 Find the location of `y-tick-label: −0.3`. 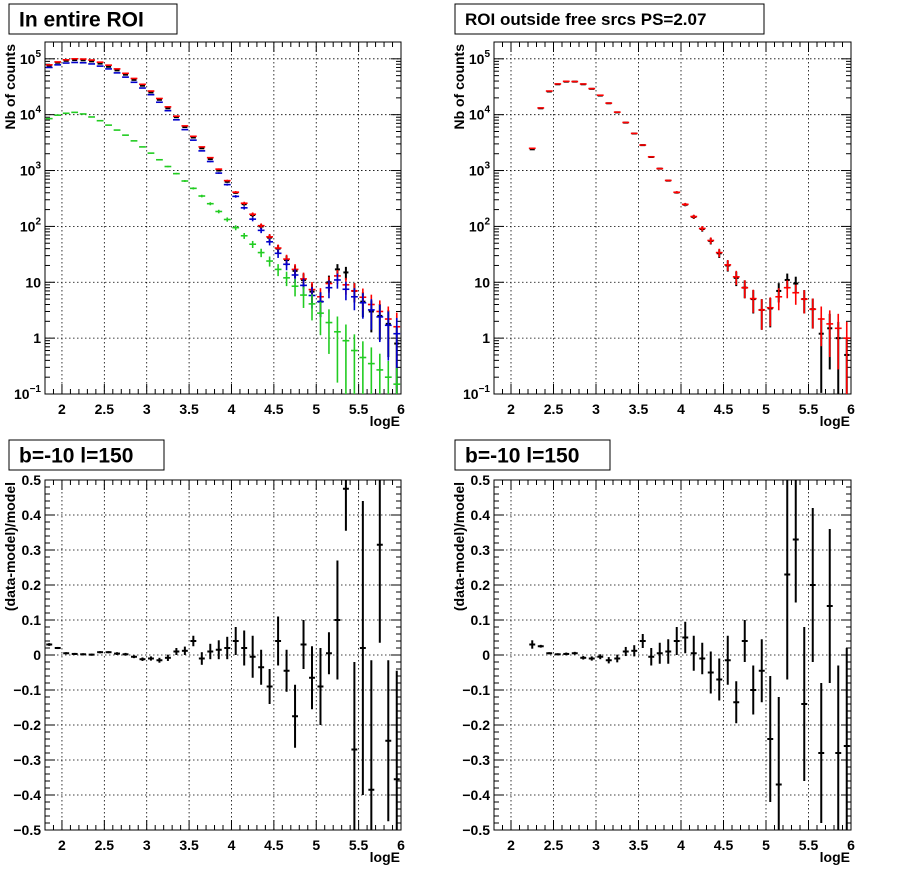

y-tick-label: −0.3 is located at coordinates (476, 760).